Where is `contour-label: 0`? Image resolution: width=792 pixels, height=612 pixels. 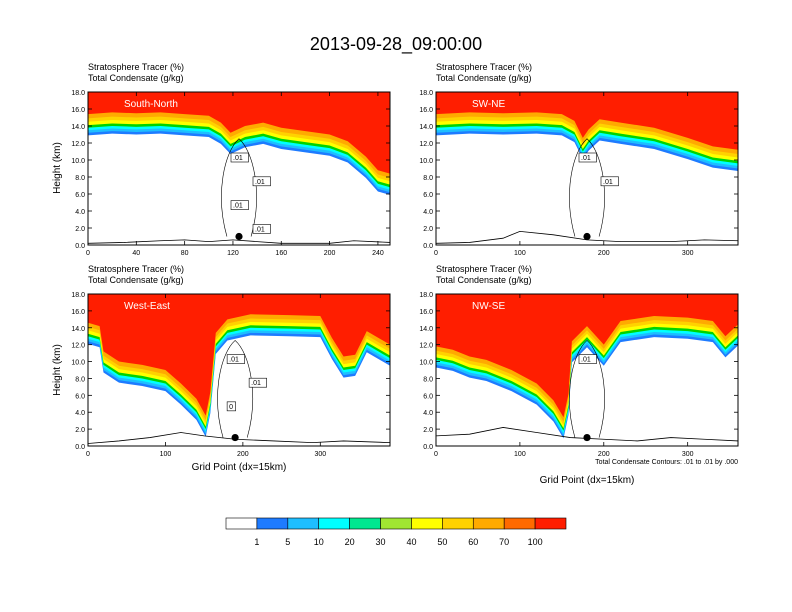
contour-label: 0 is located at coordinates (231, 407).